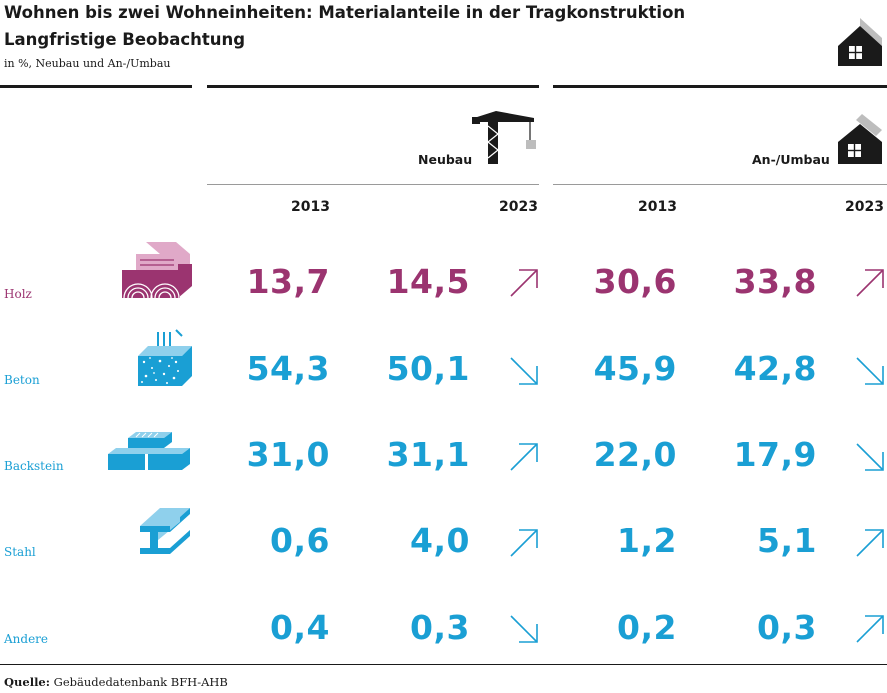 This screenshot has width=887, height=693. Describe the element at coordinates (373, 86) in the screenshot. I see `header-rule-neubau` at that location.